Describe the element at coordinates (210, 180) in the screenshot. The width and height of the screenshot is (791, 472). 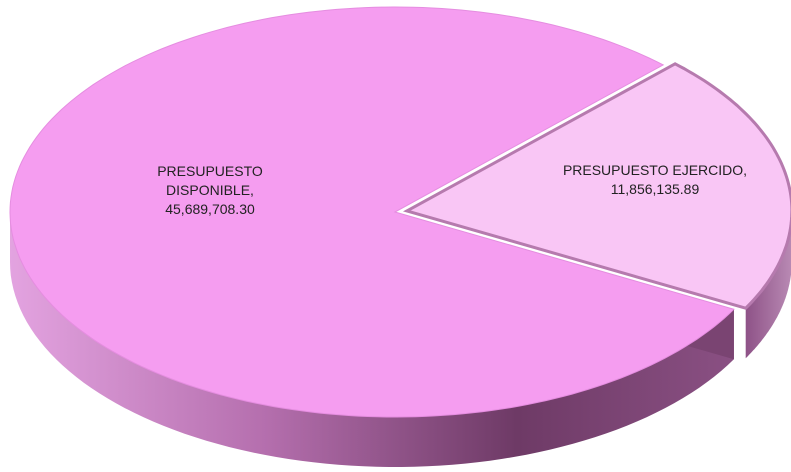
I see `label-name: PRESUPUESTO DISPONIBLE,` at that location.